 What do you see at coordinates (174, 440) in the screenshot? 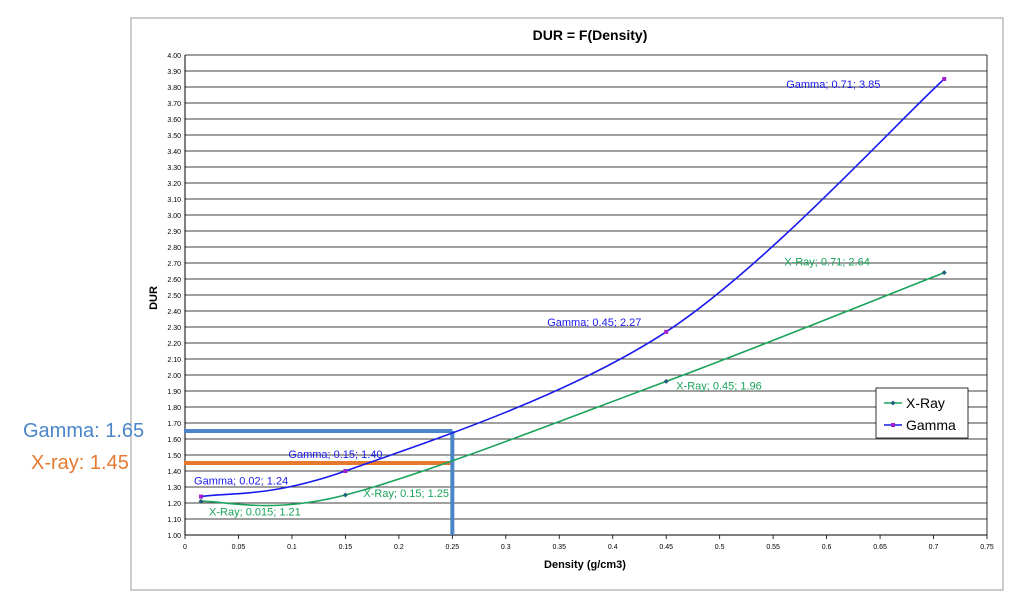
I see `y-tick-label: 1.60` at bounding box center [174, 440].